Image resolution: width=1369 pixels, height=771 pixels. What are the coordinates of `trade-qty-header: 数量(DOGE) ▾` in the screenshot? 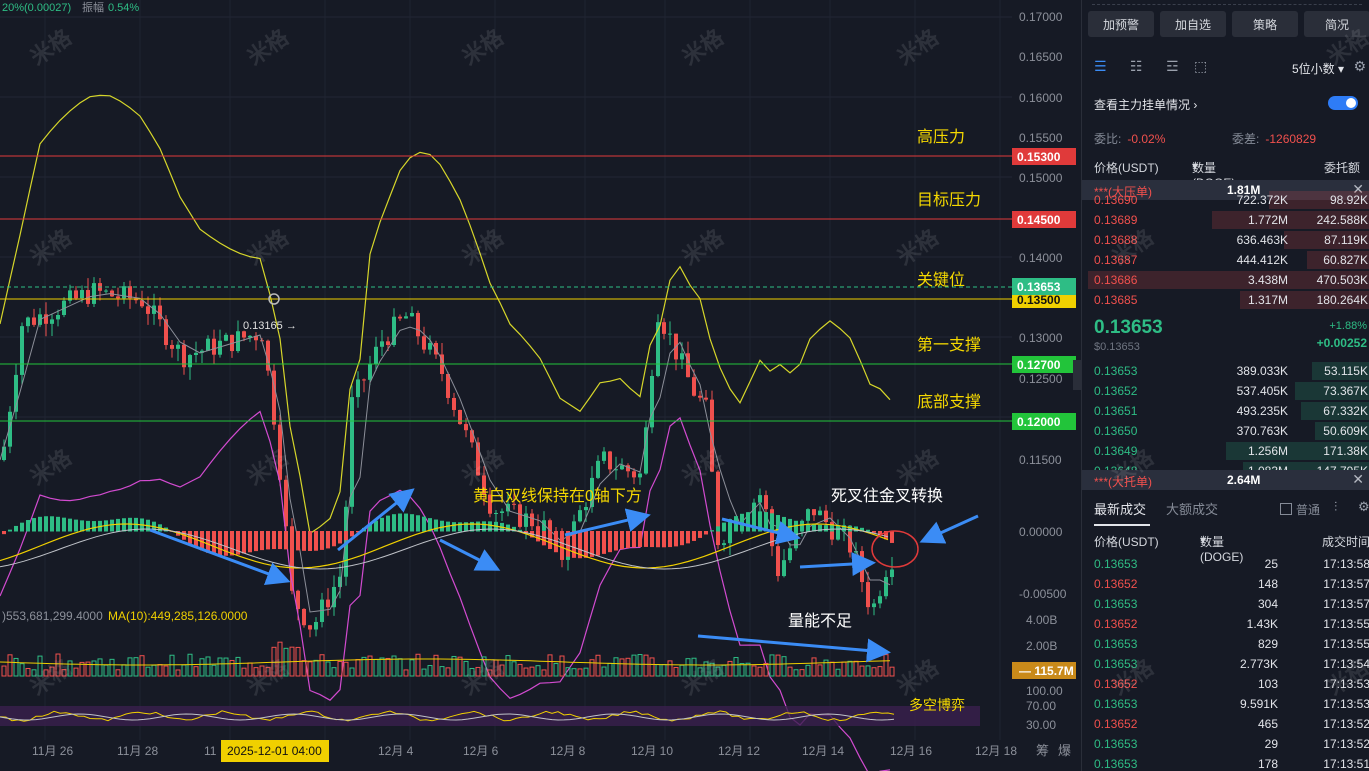 It's located at (1222, 548).